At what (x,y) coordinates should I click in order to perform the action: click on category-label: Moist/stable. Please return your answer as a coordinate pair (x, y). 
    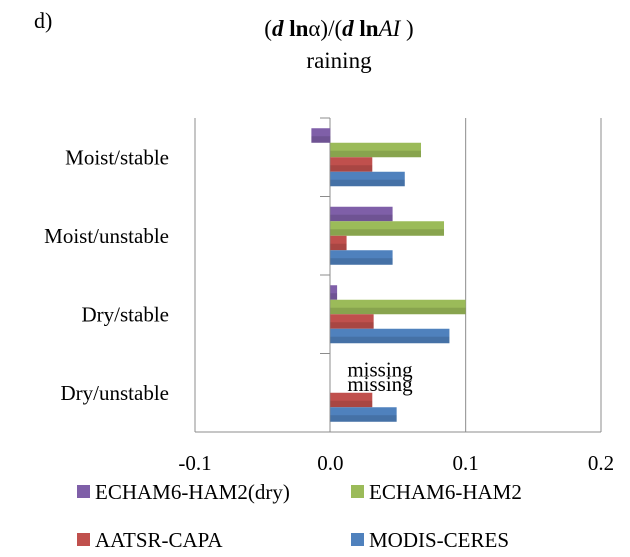
    Looking at the image, I should click on (117, 157).